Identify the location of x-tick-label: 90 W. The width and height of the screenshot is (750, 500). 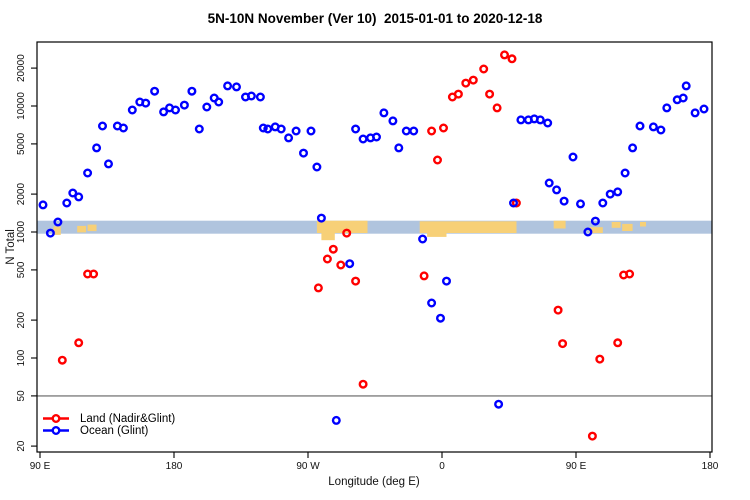
(308, 466).